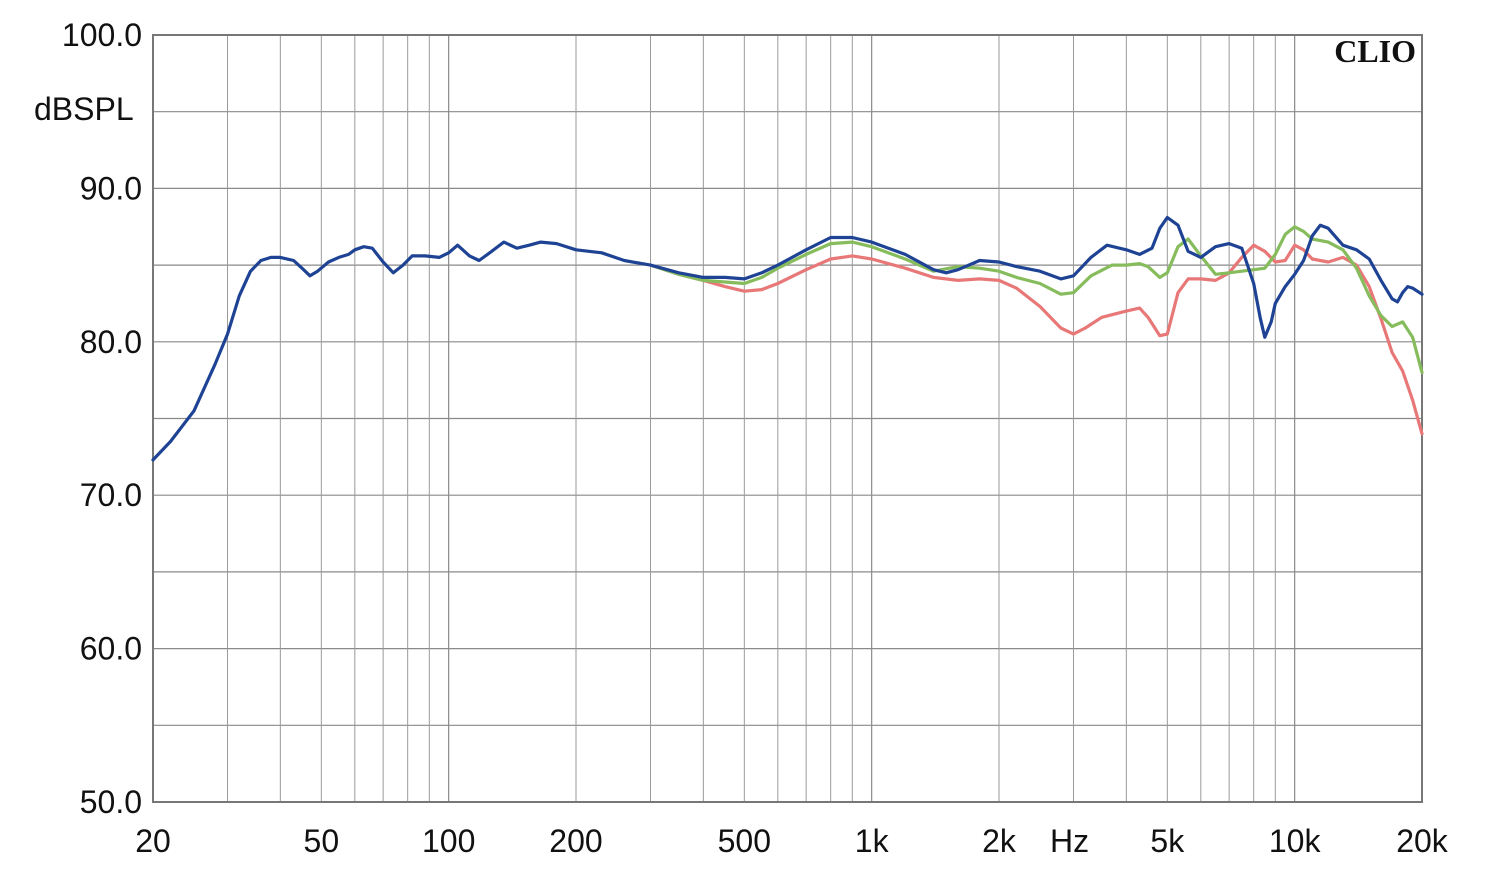  I want to click on y-tick-label: 90.0, so click(111, 188).